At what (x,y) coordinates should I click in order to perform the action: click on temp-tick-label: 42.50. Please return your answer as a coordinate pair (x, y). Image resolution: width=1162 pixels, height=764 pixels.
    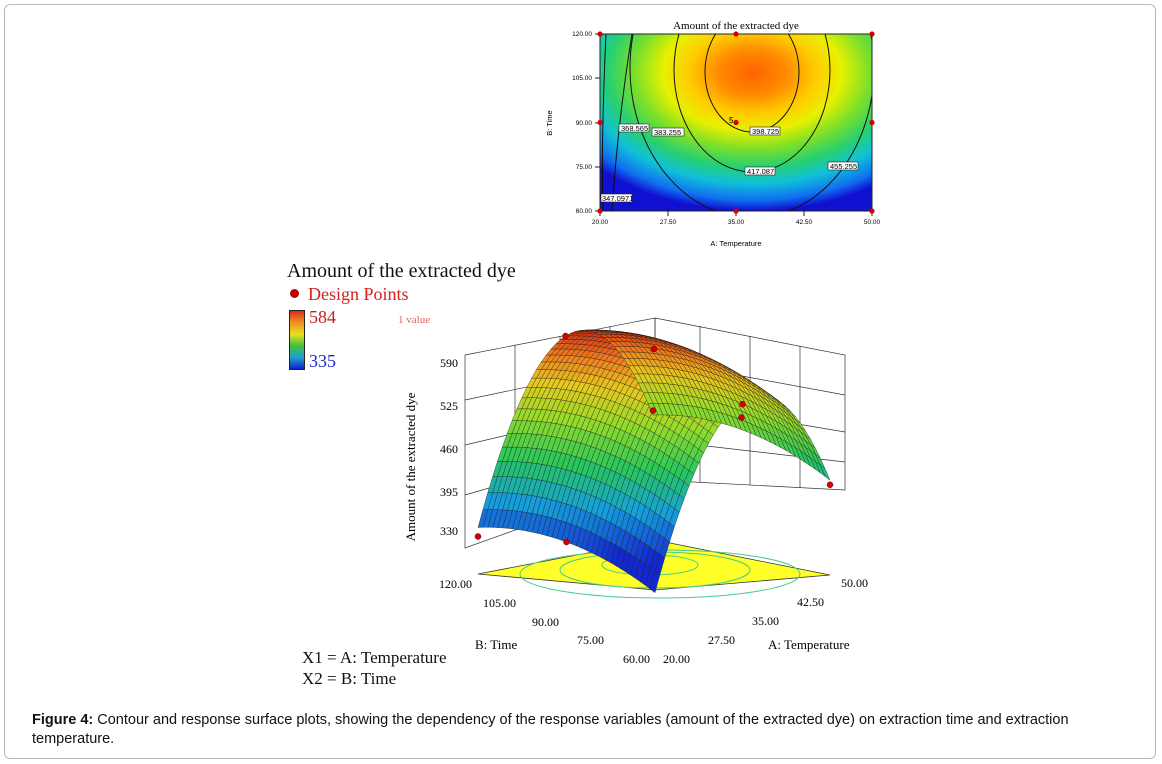
    Looking at the image, I should click on (810, 602).